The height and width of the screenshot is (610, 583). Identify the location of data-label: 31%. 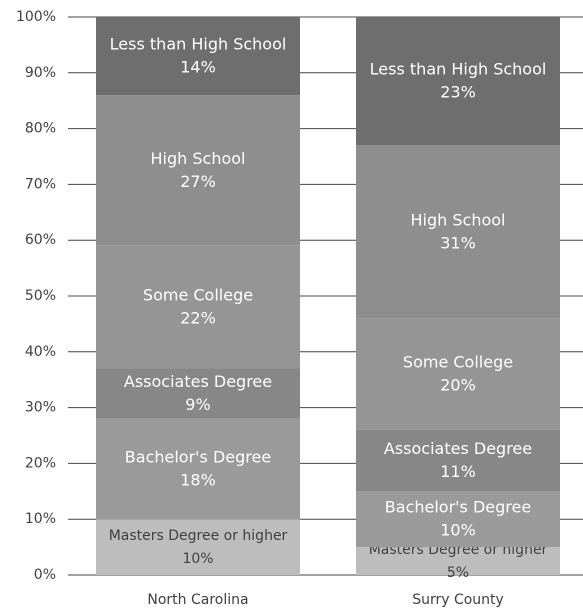
(458, 242).